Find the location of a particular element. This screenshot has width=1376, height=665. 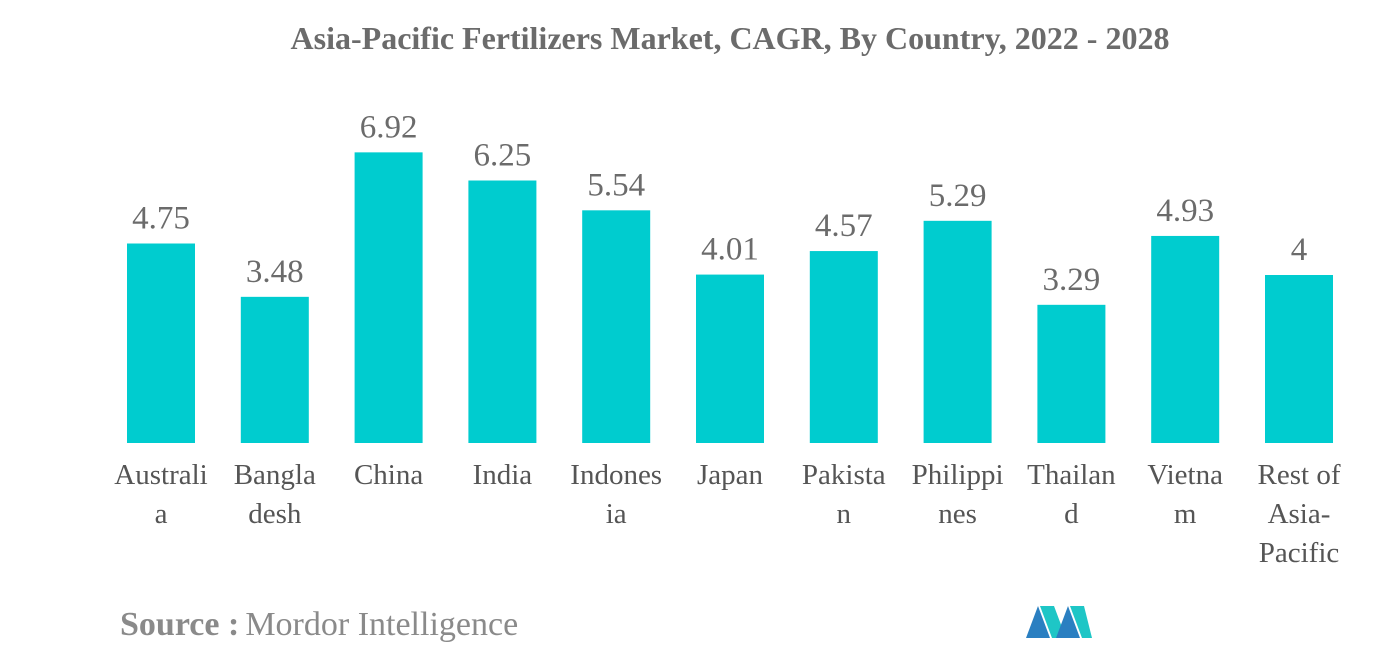

source-value: Mordor Intelligence is located at coordinates (382, 624).